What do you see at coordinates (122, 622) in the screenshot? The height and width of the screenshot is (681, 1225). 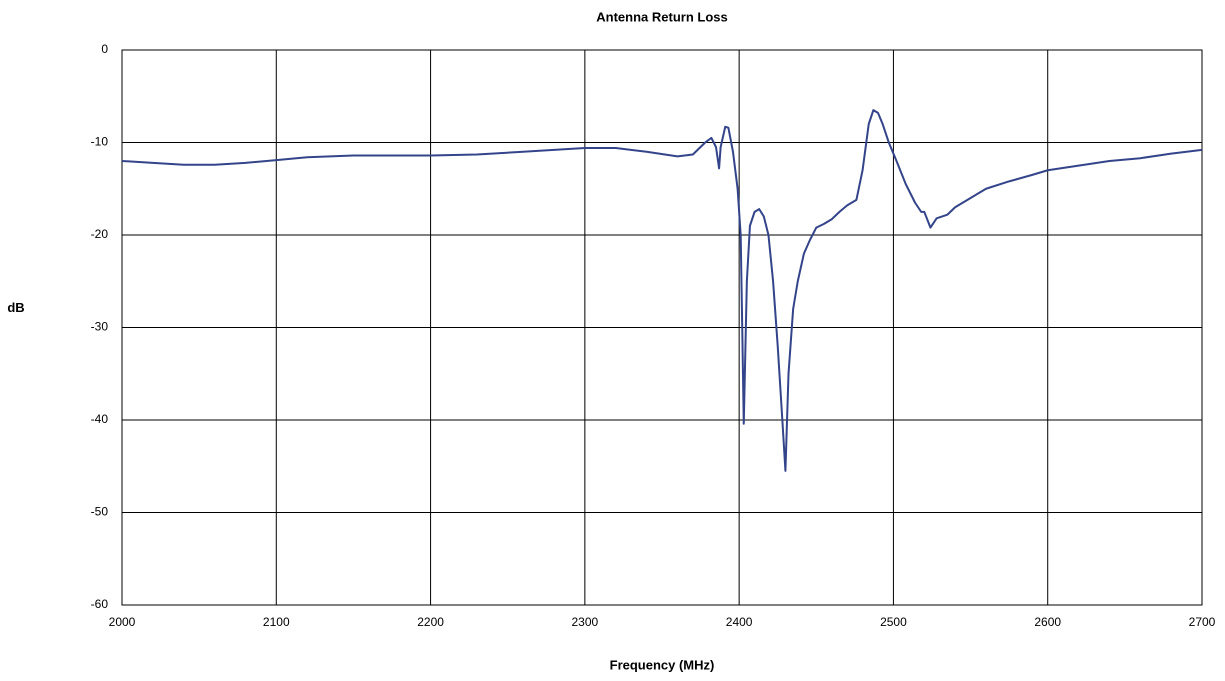 I see `x-tick-label: 2000` at bounding box center [122, 622].